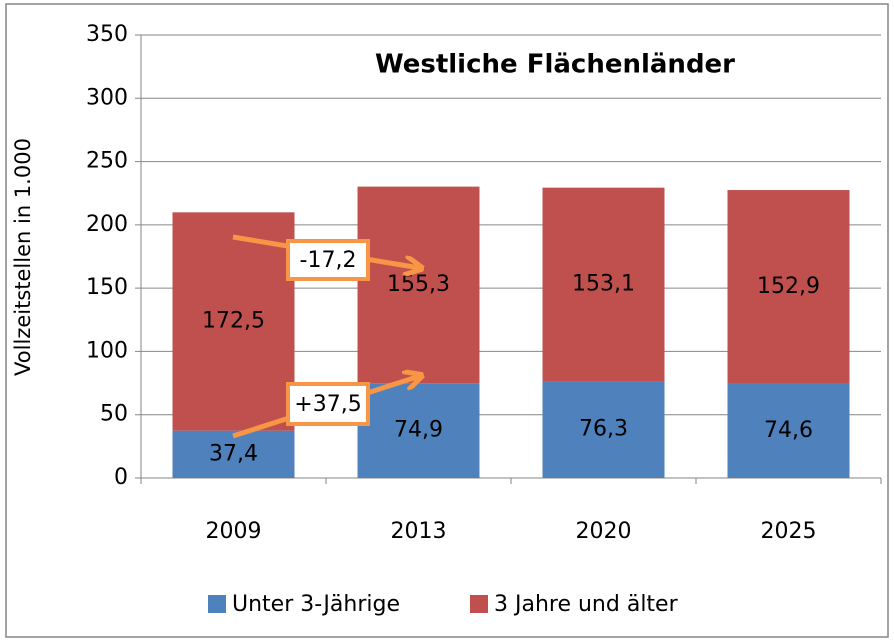 The height and width of the screenshot is (644, 894). I want to click on annotation: -17,2, so click(328, 260).